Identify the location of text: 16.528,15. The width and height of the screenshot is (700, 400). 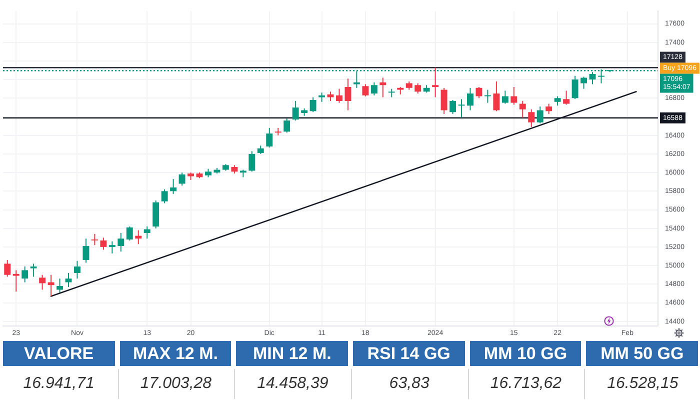
(642, 383).